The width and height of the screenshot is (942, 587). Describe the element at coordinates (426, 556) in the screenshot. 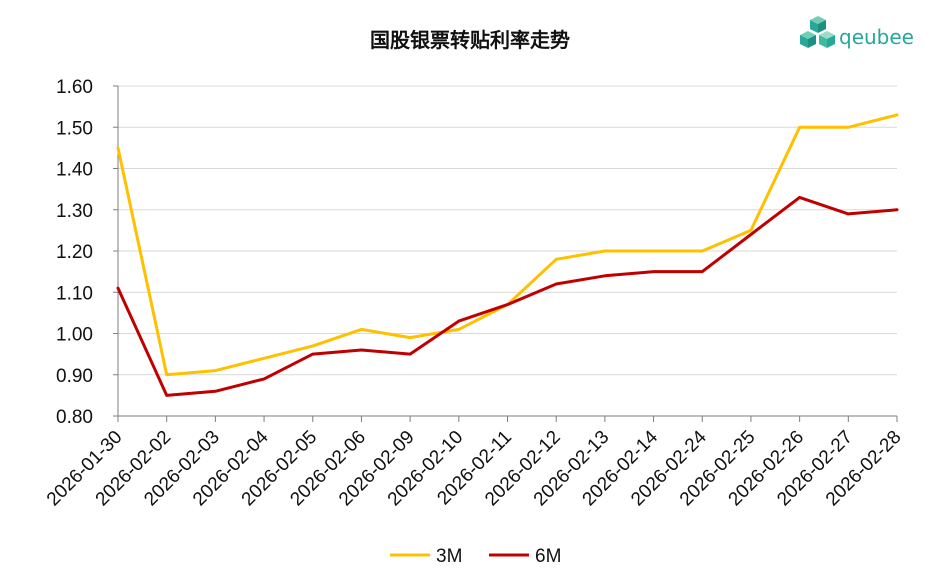

I see `legend-item-3m: 3M` at that location.